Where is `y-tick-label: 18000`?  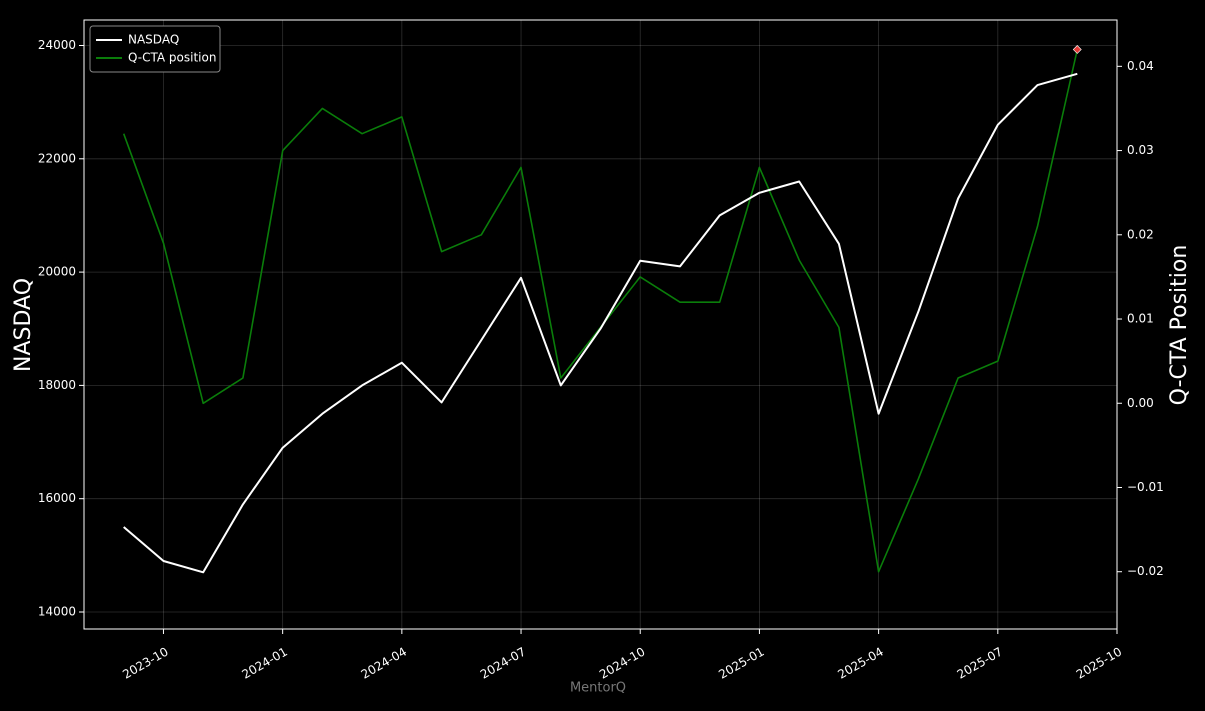 y-tick-label: 18000 is located at coordinates (57, 385).